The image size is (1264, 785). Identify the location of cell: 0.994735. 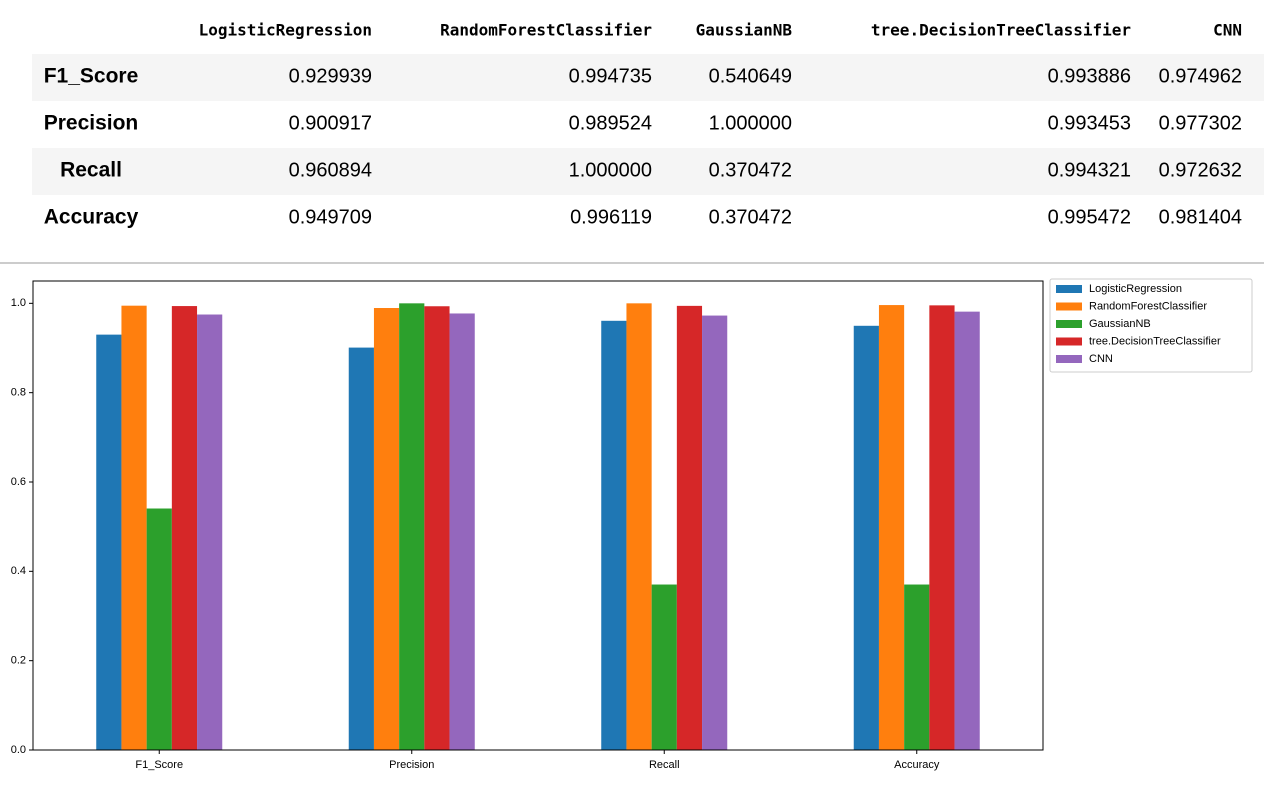
(610, 76).